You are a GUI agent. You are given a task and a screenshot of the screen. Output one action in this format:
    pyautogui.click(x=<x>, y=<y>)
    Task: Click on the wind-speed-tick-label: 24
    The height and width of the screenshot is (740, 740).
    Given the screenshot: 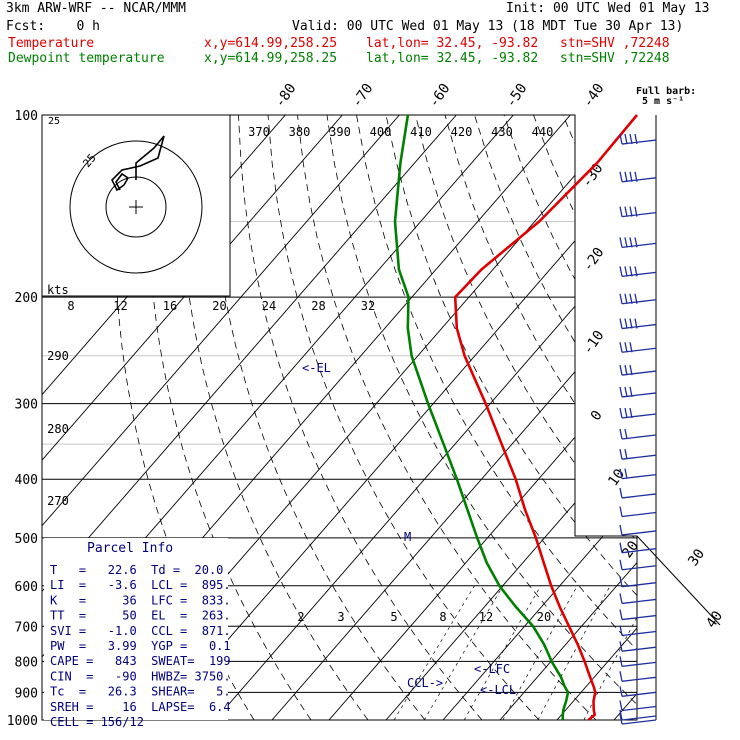 What is the action you would take?
    pyautogui.click(x=269, y=306)
    